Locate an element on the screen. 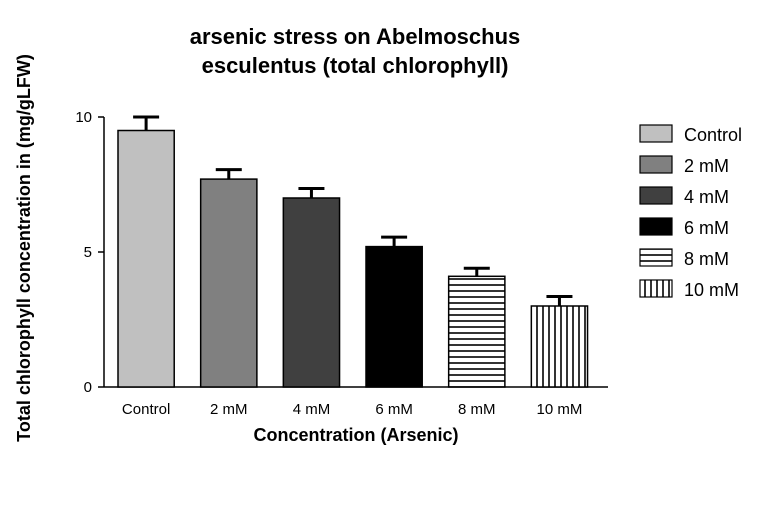 This screenshot has width=768, height=505. y-tick-label: 5 is located at coordinates (88, 252).